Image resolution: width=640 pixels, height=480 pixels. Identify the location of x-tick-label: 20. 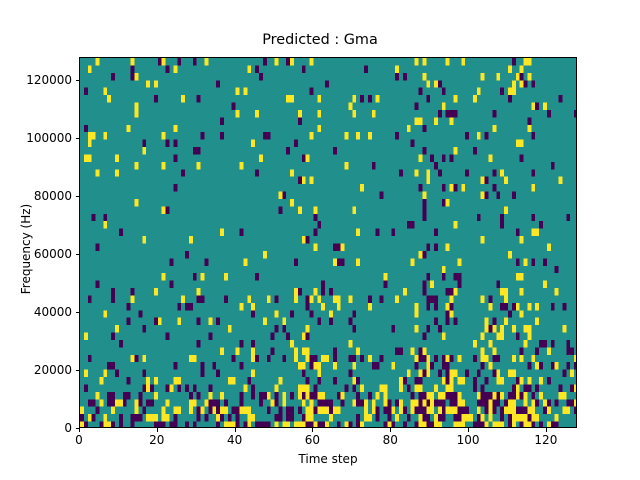
(157, 440).